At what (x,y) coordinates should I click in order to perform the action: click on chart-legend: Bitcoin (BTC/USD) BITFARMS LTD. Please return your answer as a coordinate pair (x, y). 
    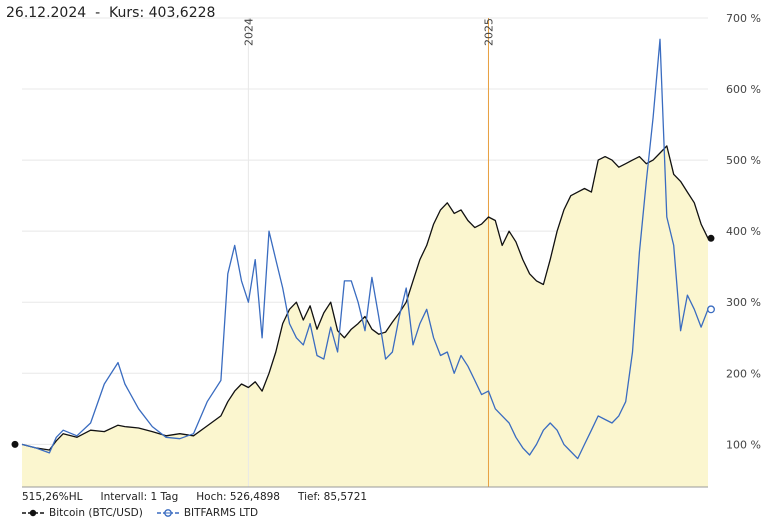
    Looking at the image, I should click on (147, 513).